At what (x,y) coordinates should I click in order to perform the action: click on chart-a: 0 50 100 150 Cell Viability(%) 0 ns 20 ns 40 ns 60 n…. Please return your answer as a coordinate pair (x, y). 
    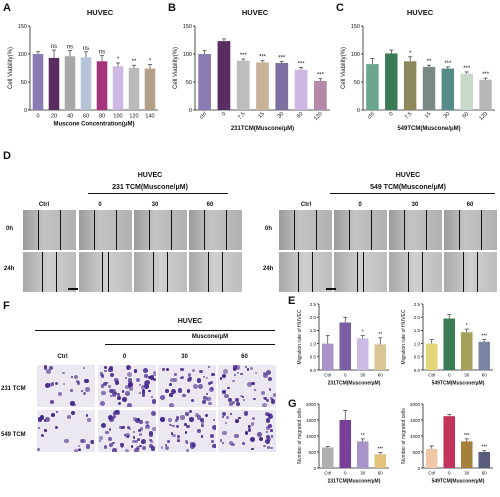
    Looking at the image, I should click on (83, 76).